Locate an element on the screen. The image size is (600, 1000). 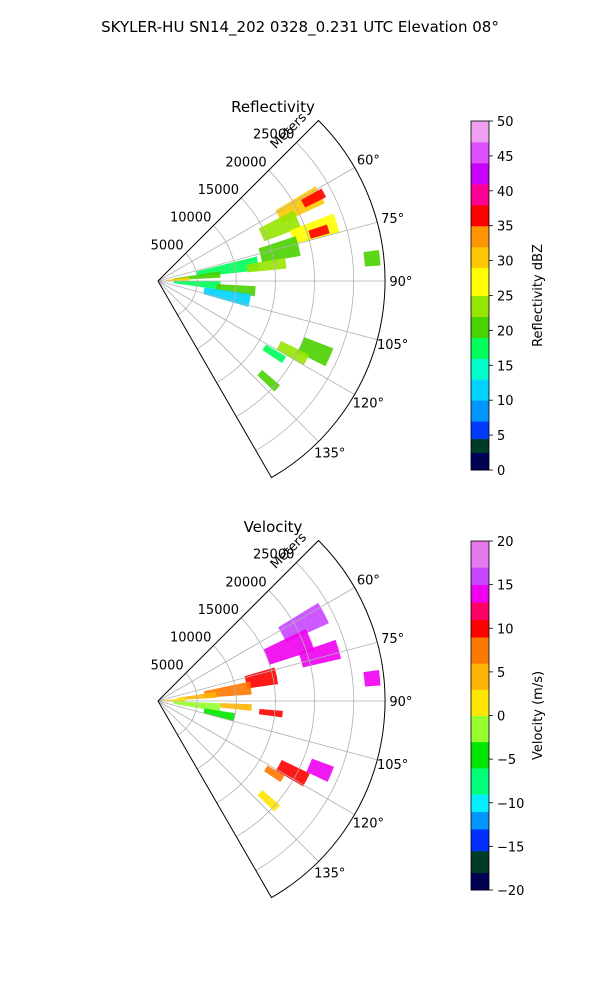
colorbar-tick-label: −20 is located at coordinates (510, 891).